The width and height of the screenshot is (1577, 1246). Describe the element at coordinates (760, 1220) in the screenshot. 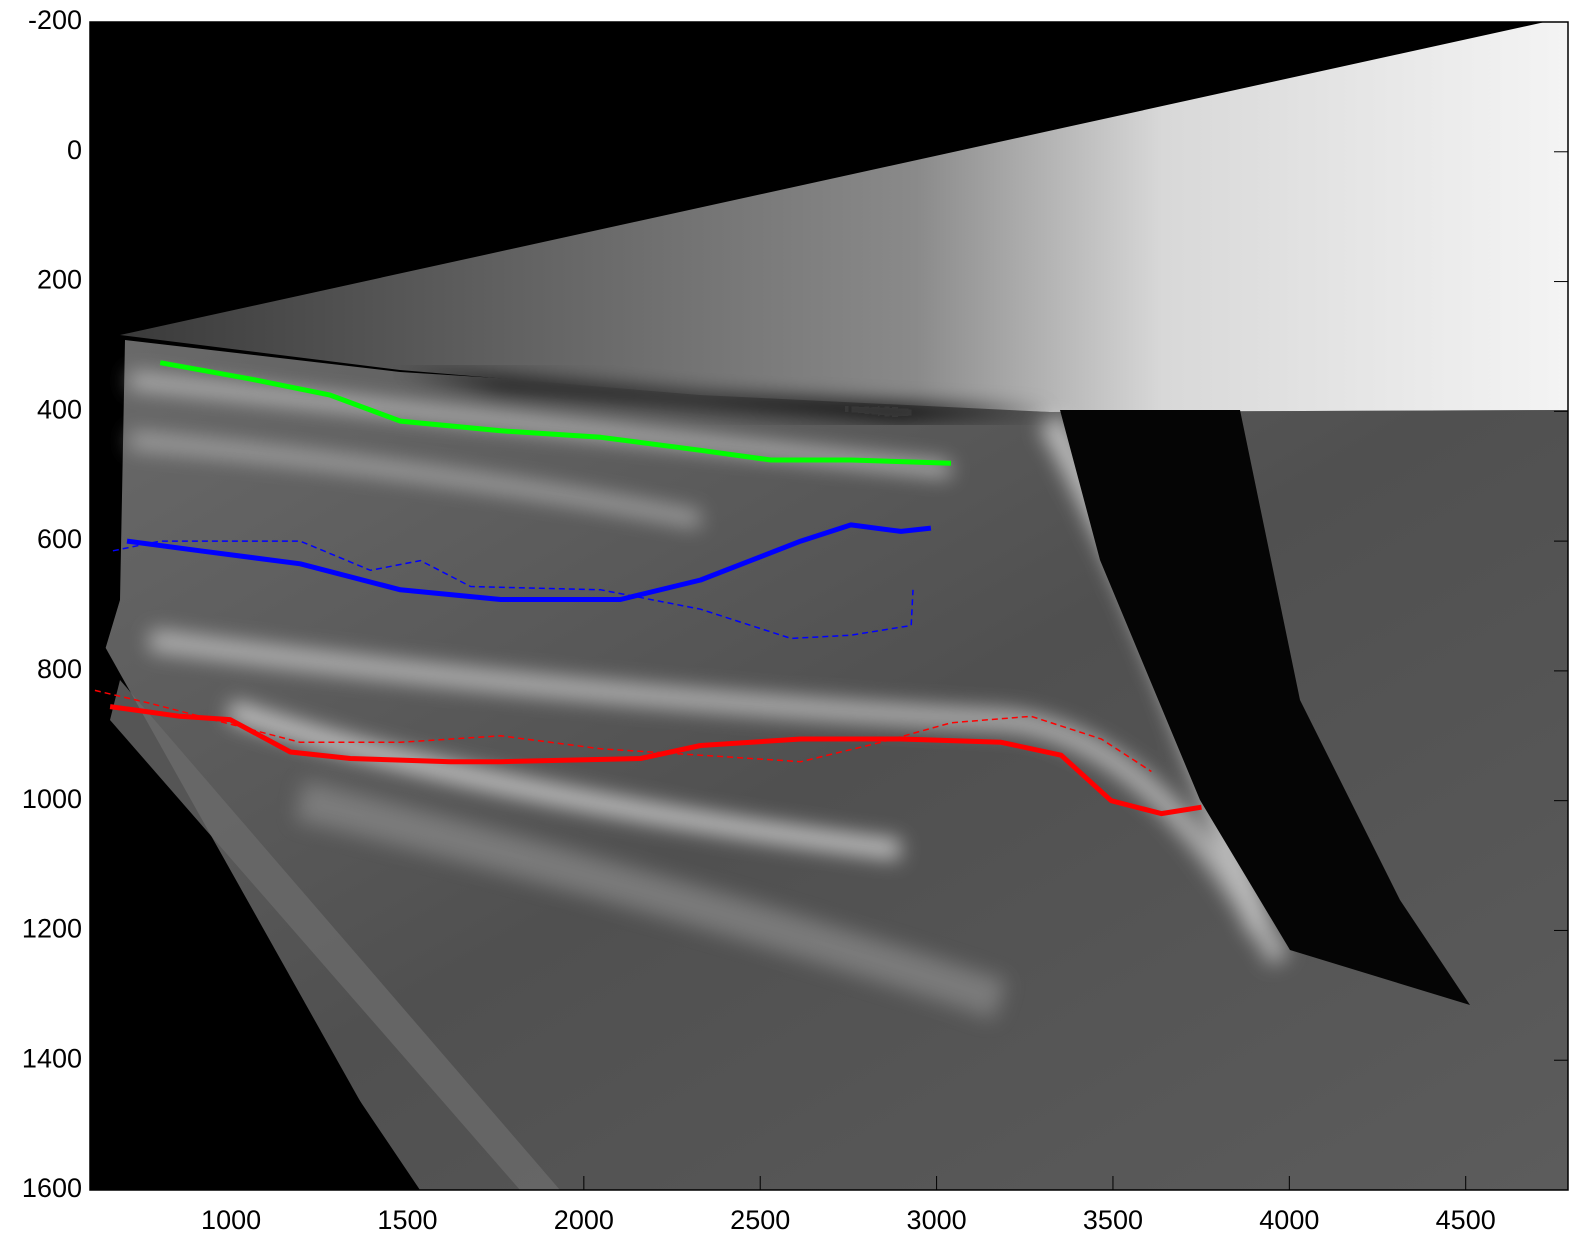

I see `x-tick-label: 2500` at that location.